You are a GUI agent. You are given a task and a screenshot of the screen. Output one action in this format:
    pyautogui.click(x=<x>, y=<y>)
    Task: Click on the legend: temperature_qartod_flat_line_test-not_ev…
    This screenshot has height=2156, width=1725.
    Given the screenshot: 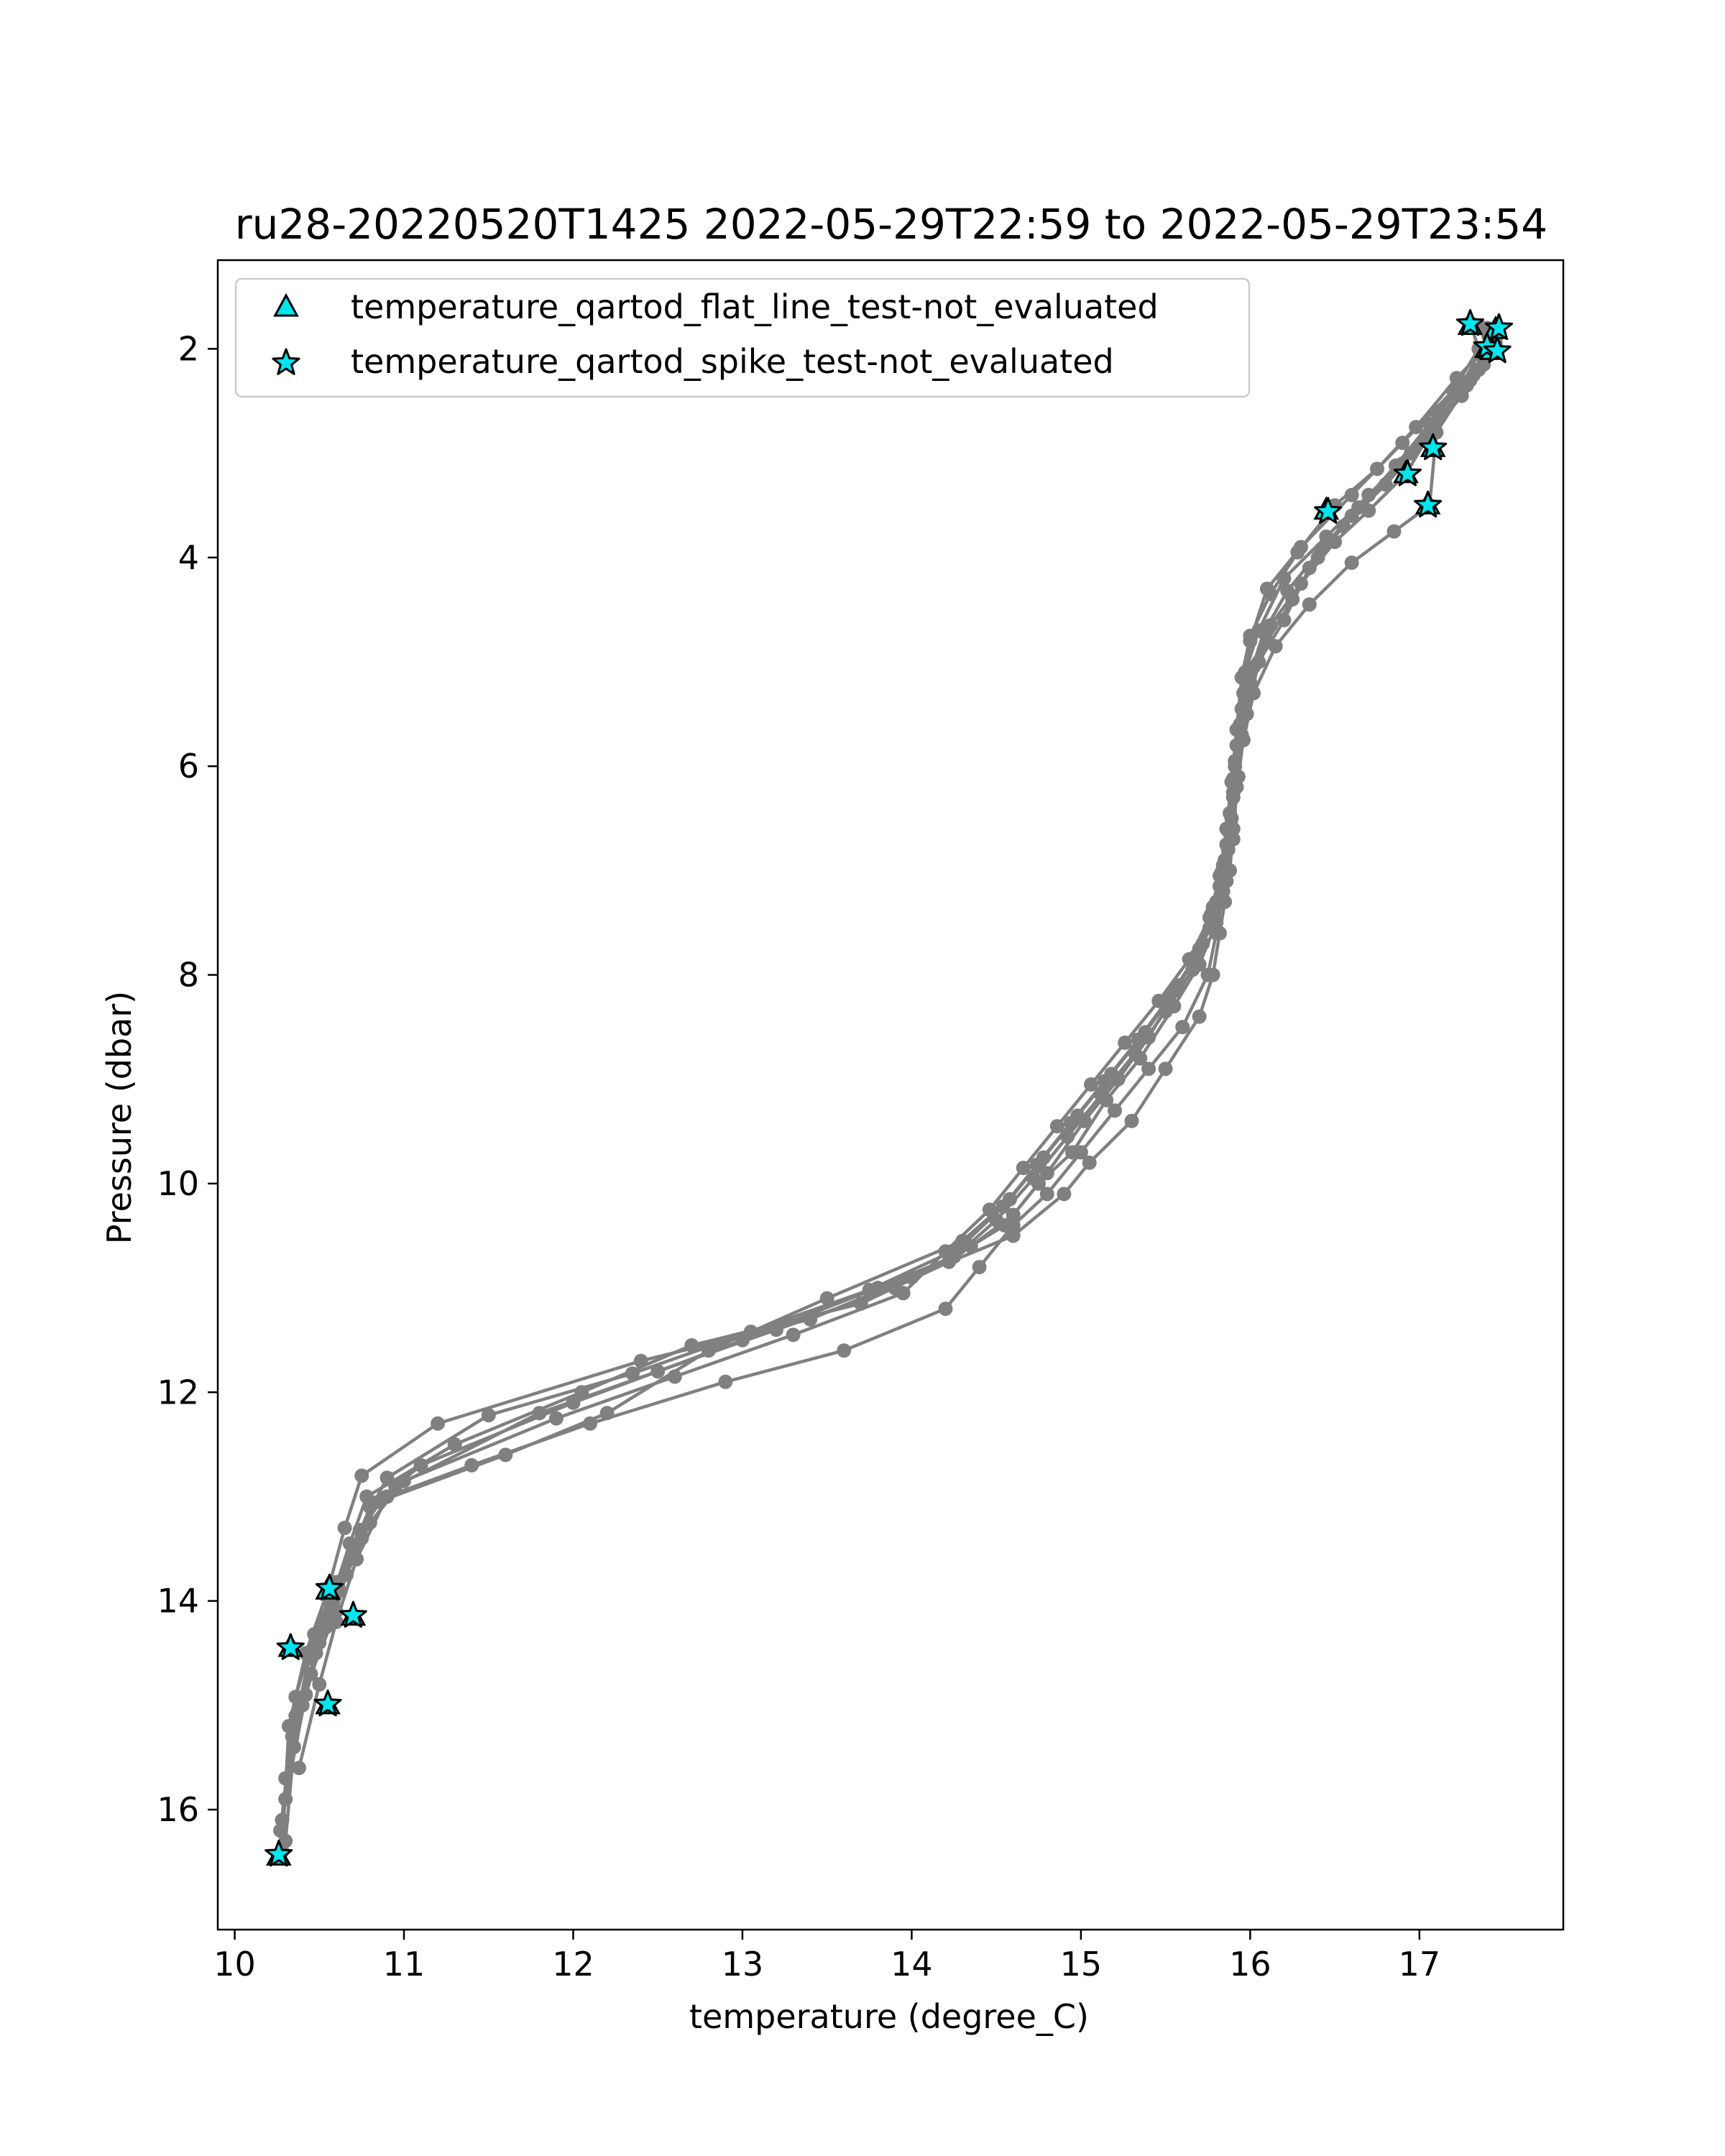 What is the action you would take?
    pyautogui.click(x=742, y=337)
    